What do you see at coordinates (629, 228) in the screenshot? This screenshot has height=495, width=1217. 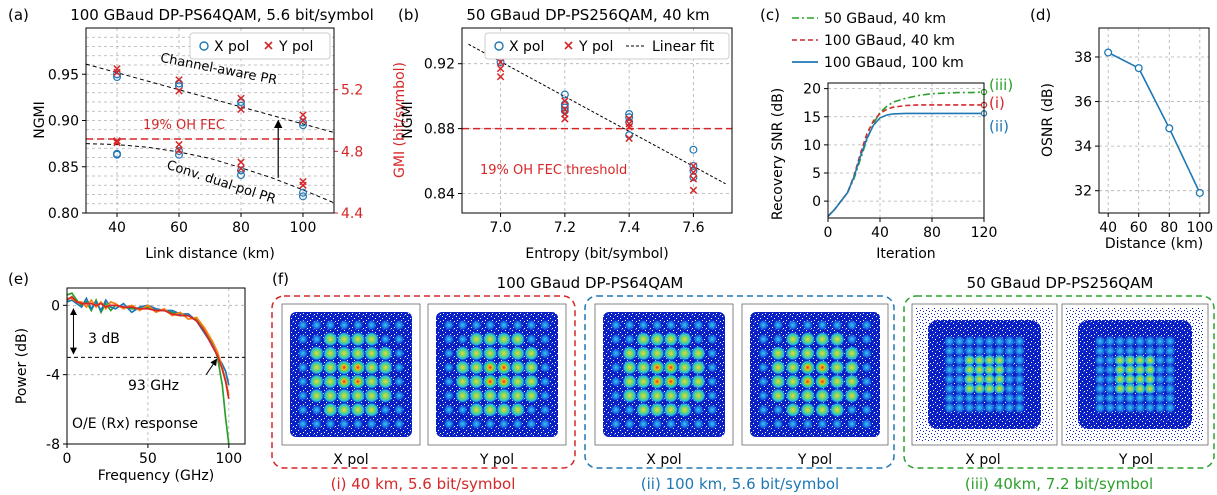 I see `x-tick-label: 7.4` at bounding box center [629, 228].